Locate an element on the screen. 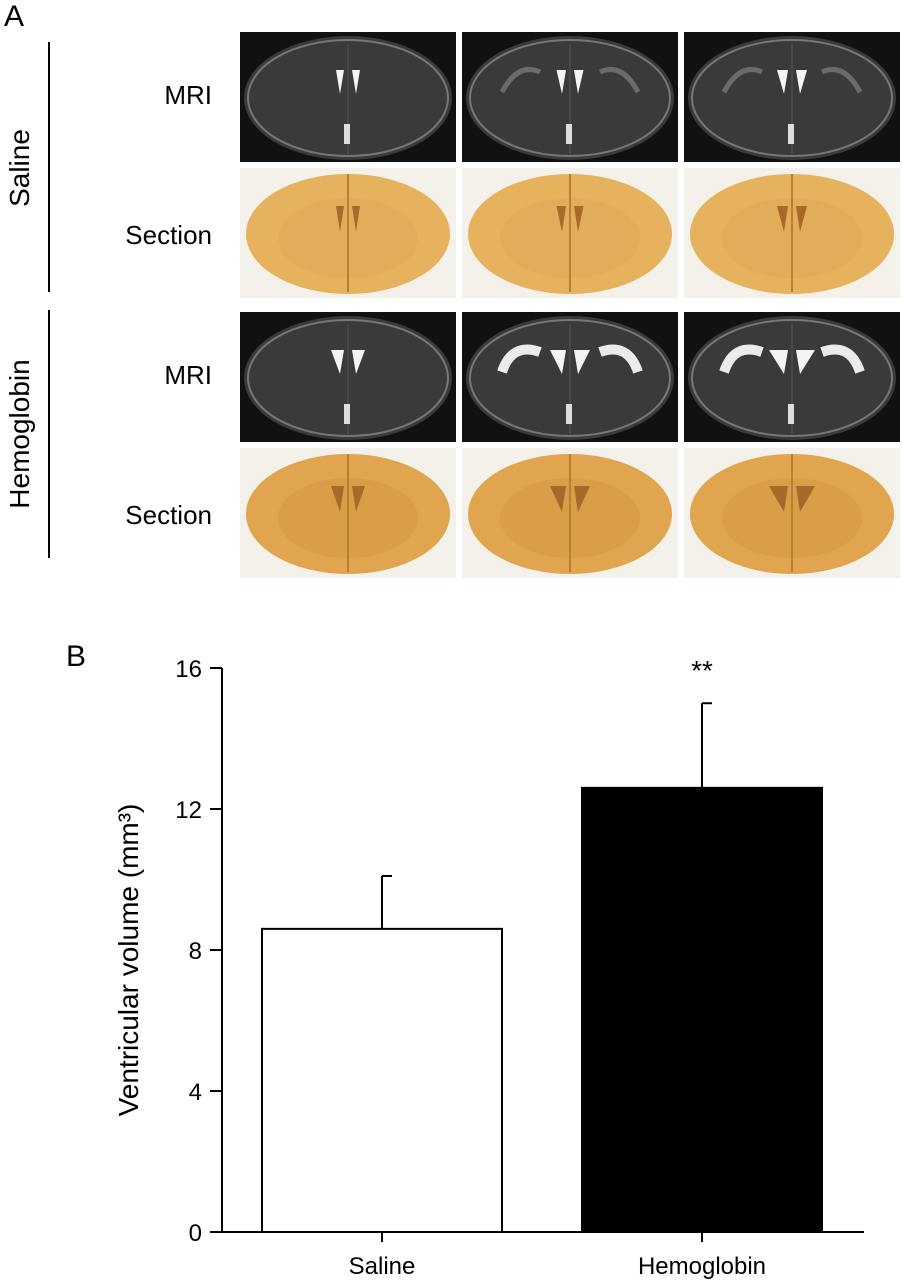 The image size is (903, 1280). hemoglobin-x-label: Hemoglobin is located at coordinates (702, 1266).